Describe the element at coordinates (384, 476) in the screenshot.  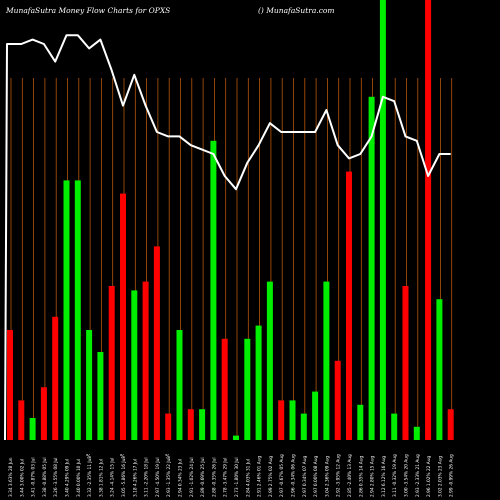
I see `x-tick-label: 3.12 6.12% 16 Aug` at that location.